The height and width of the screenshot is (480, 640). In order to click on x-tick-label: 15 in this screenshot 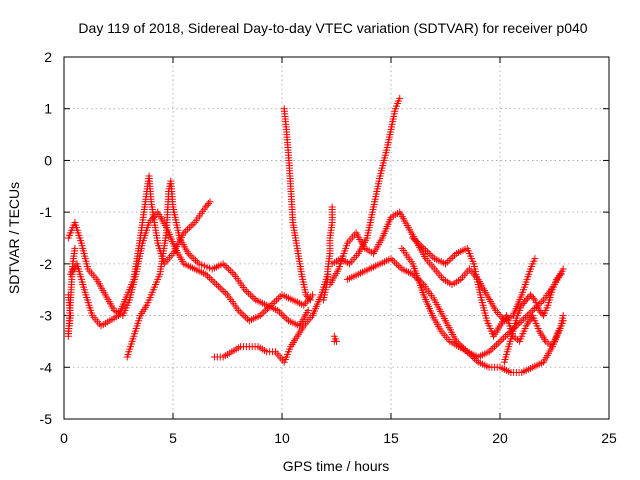, I will do `click(391, 438)`.